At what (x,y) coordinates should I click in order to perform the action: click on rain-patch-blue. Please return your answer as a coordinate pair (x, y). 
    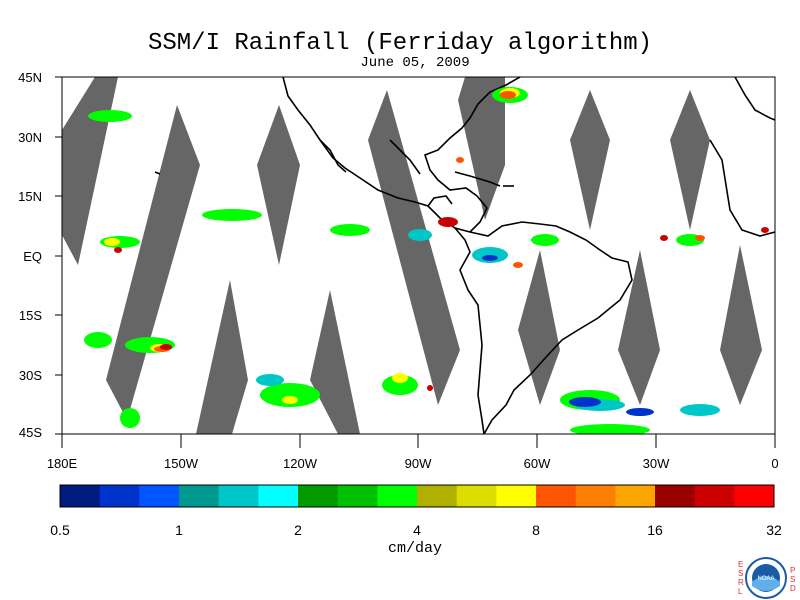
    Looking at the image, I should click on (568, 335).